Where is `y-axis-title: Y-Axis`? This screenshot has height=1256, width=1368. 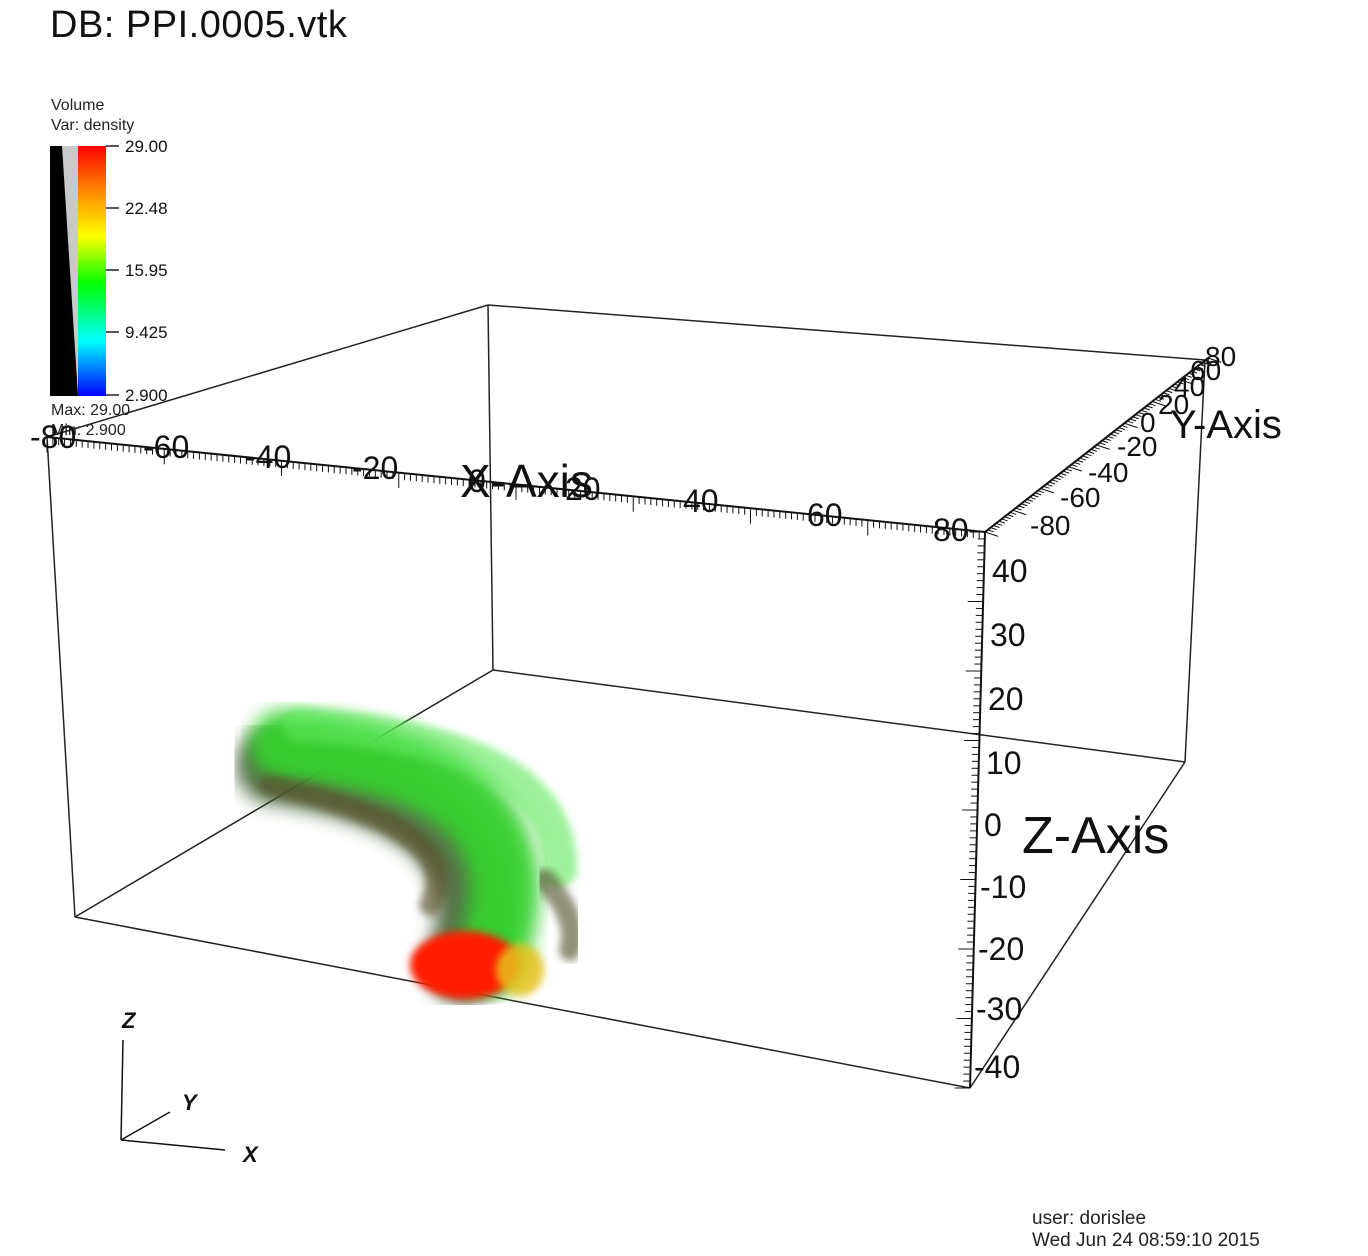
y-axis-title: Y-Axis is located at coordinates (1226, 425).